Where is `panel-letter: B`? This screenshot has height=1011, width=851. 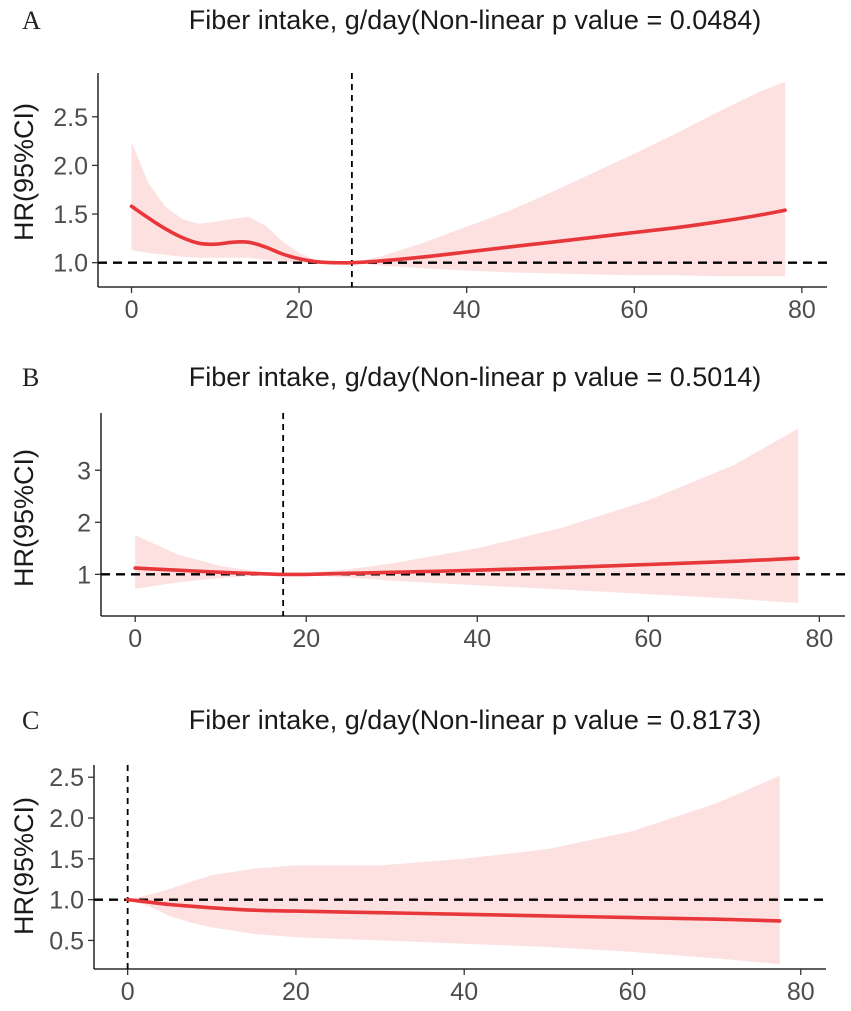 panel-letter: B is located at coordinates (30, 377).